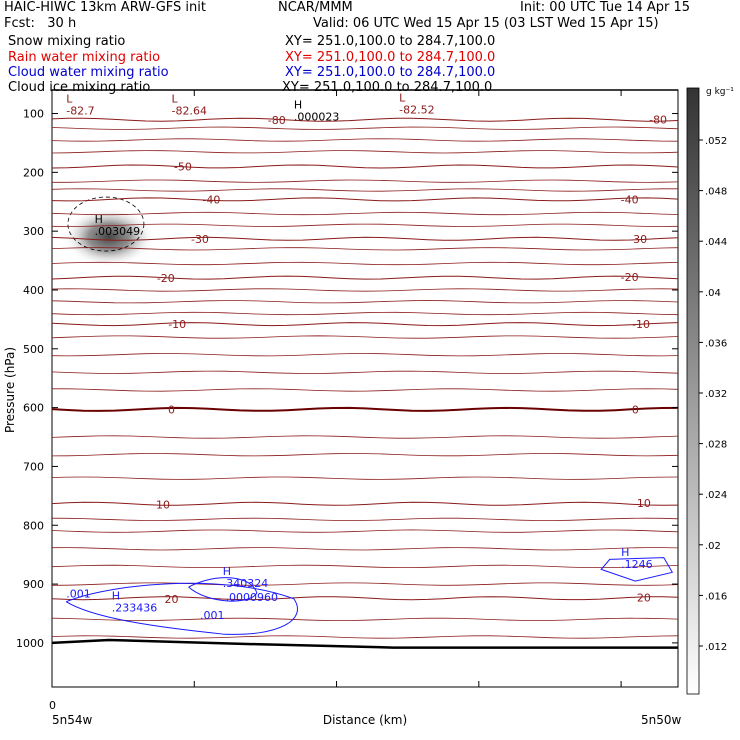  What do you see at coordinates (390, 57) in the screenshot?
I see `field-rain-xy: XY= 251.0,100.0 to 284.7,100.0` at bounding box center [390, 57].